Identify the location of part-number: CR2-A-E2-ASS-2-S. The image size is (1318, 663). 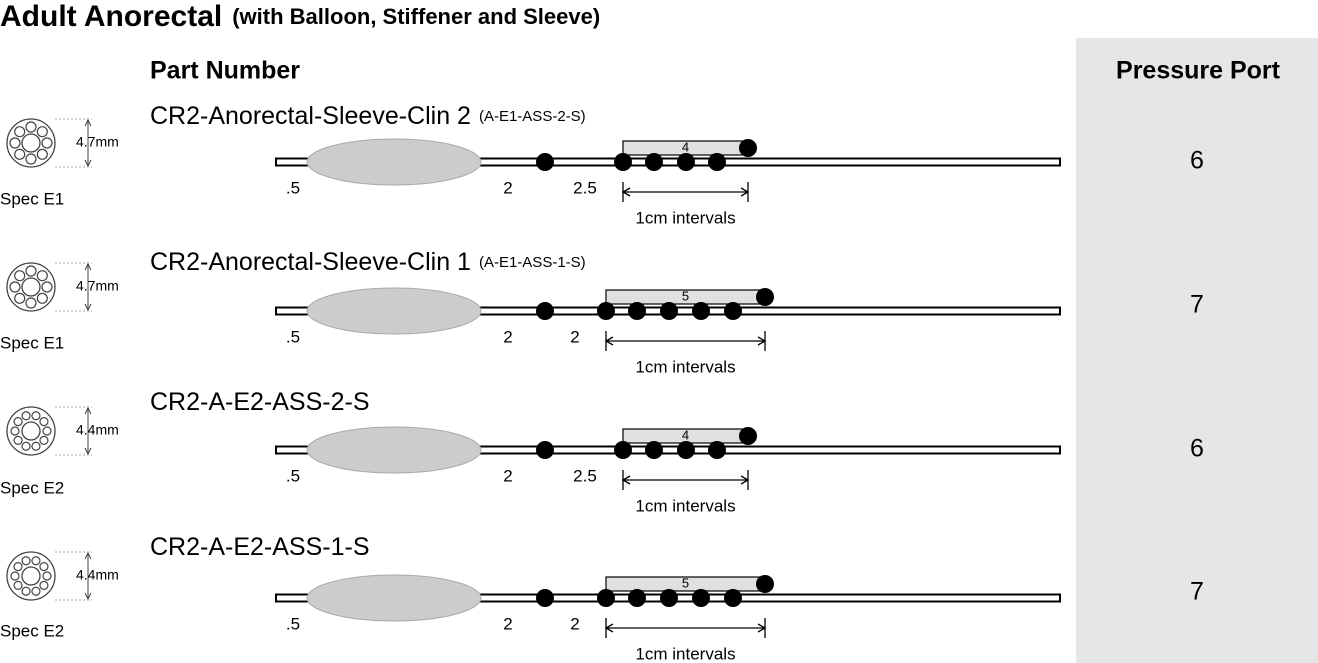
(260, 402).